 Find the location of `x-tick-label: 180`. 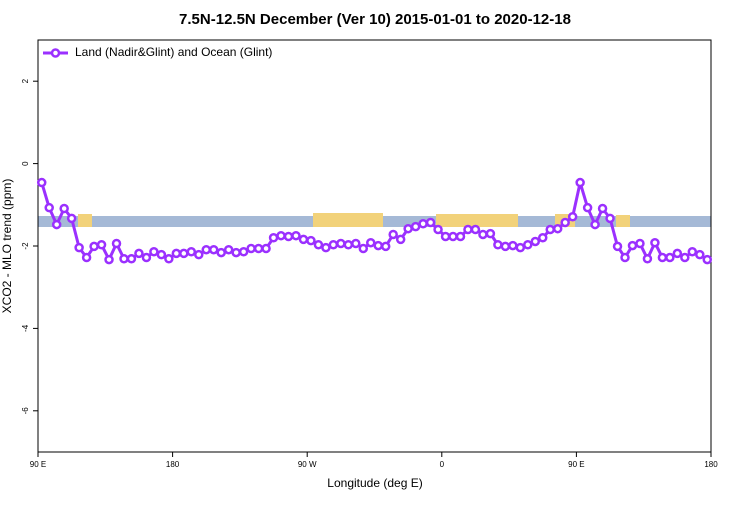

x-tick-label: 180 is located at coordinates (173, 464).